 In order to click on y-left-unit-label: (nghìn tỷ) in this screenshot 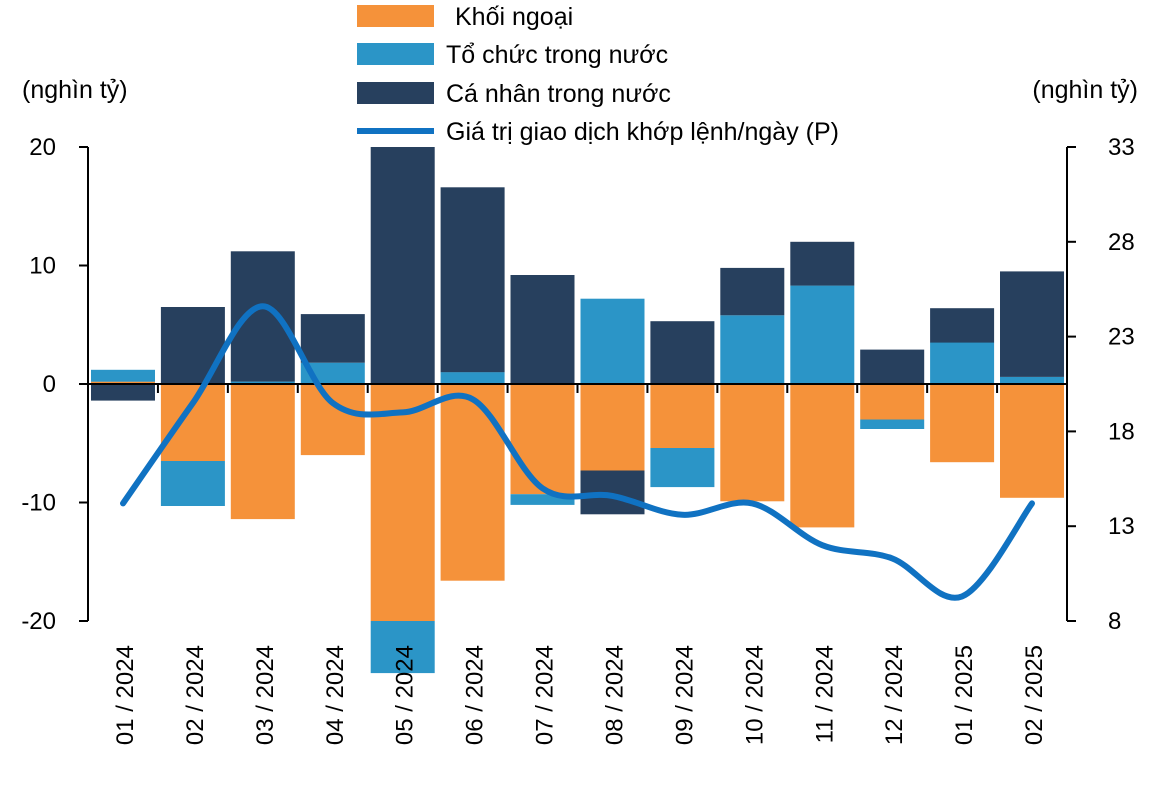, I will do `click(75, 90)`.